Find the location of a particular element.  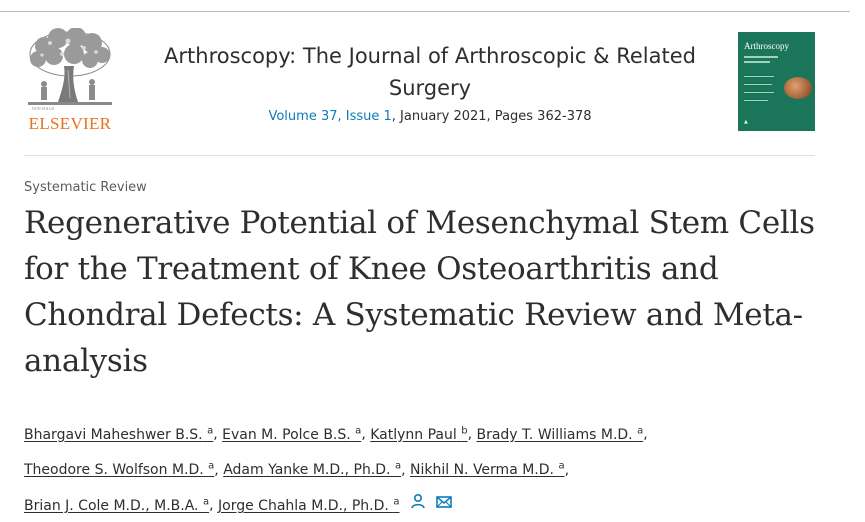

elsevier-wordmark: ELSEVIER is located at coordinates (70, 123).